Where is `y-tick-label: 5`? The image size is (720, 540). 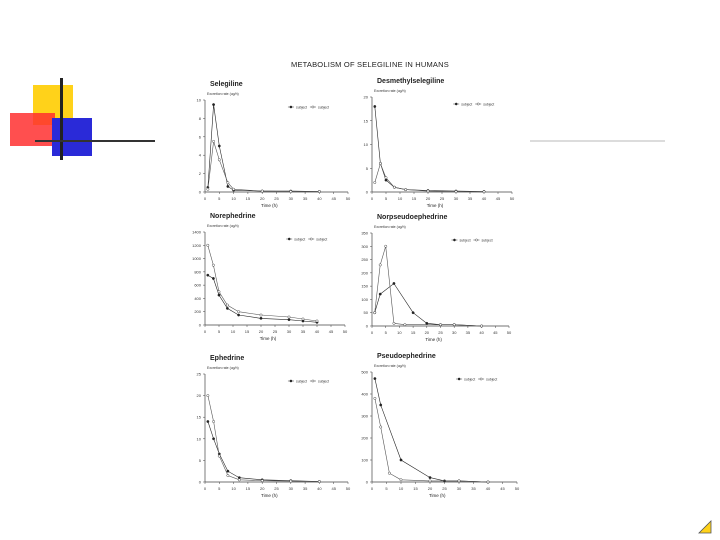
y-tick-label: 5 is located at coordinates (367, 168).